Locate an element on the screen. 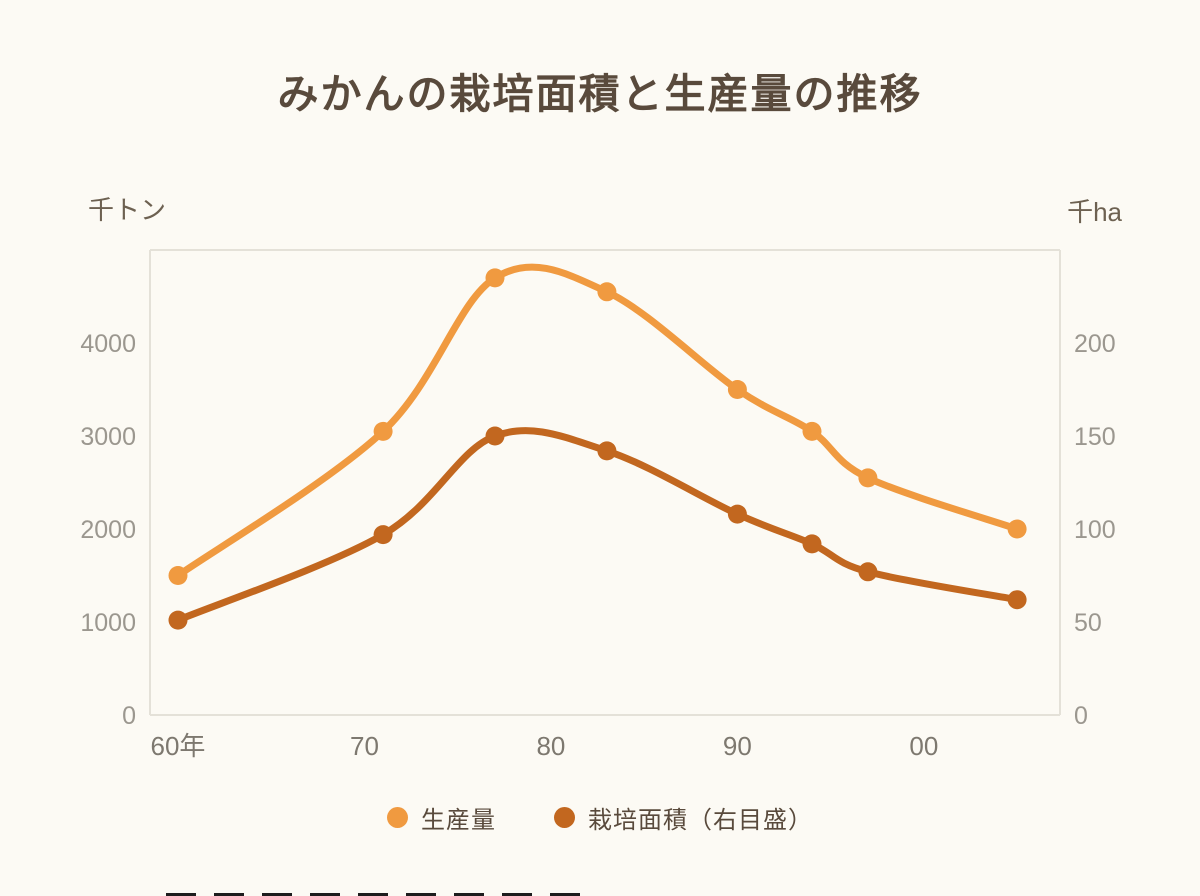 Image resolution: width=1200 pixels, height=896 pixels. legend: 生産量 栽培面積（右目盛） is located at coordinates (600, 817).